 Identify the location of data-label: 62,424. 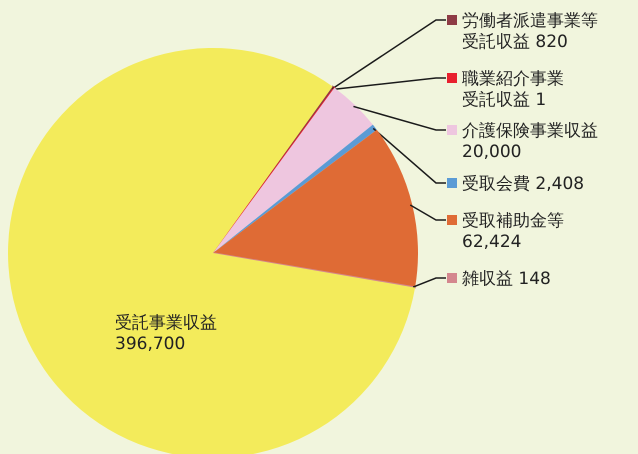
(492, 242).